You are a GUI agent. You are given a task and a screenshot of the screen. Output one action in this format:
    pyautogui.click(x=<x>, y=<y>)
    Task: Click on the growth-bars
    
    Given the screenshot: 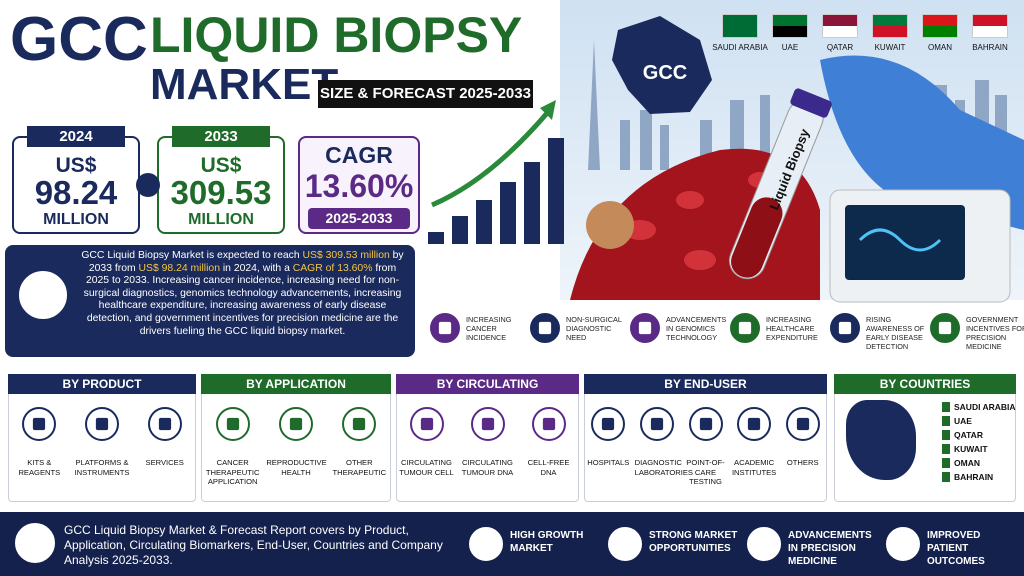 What is the action you would take?
    pyautogui.click(x=496, y=191)
    